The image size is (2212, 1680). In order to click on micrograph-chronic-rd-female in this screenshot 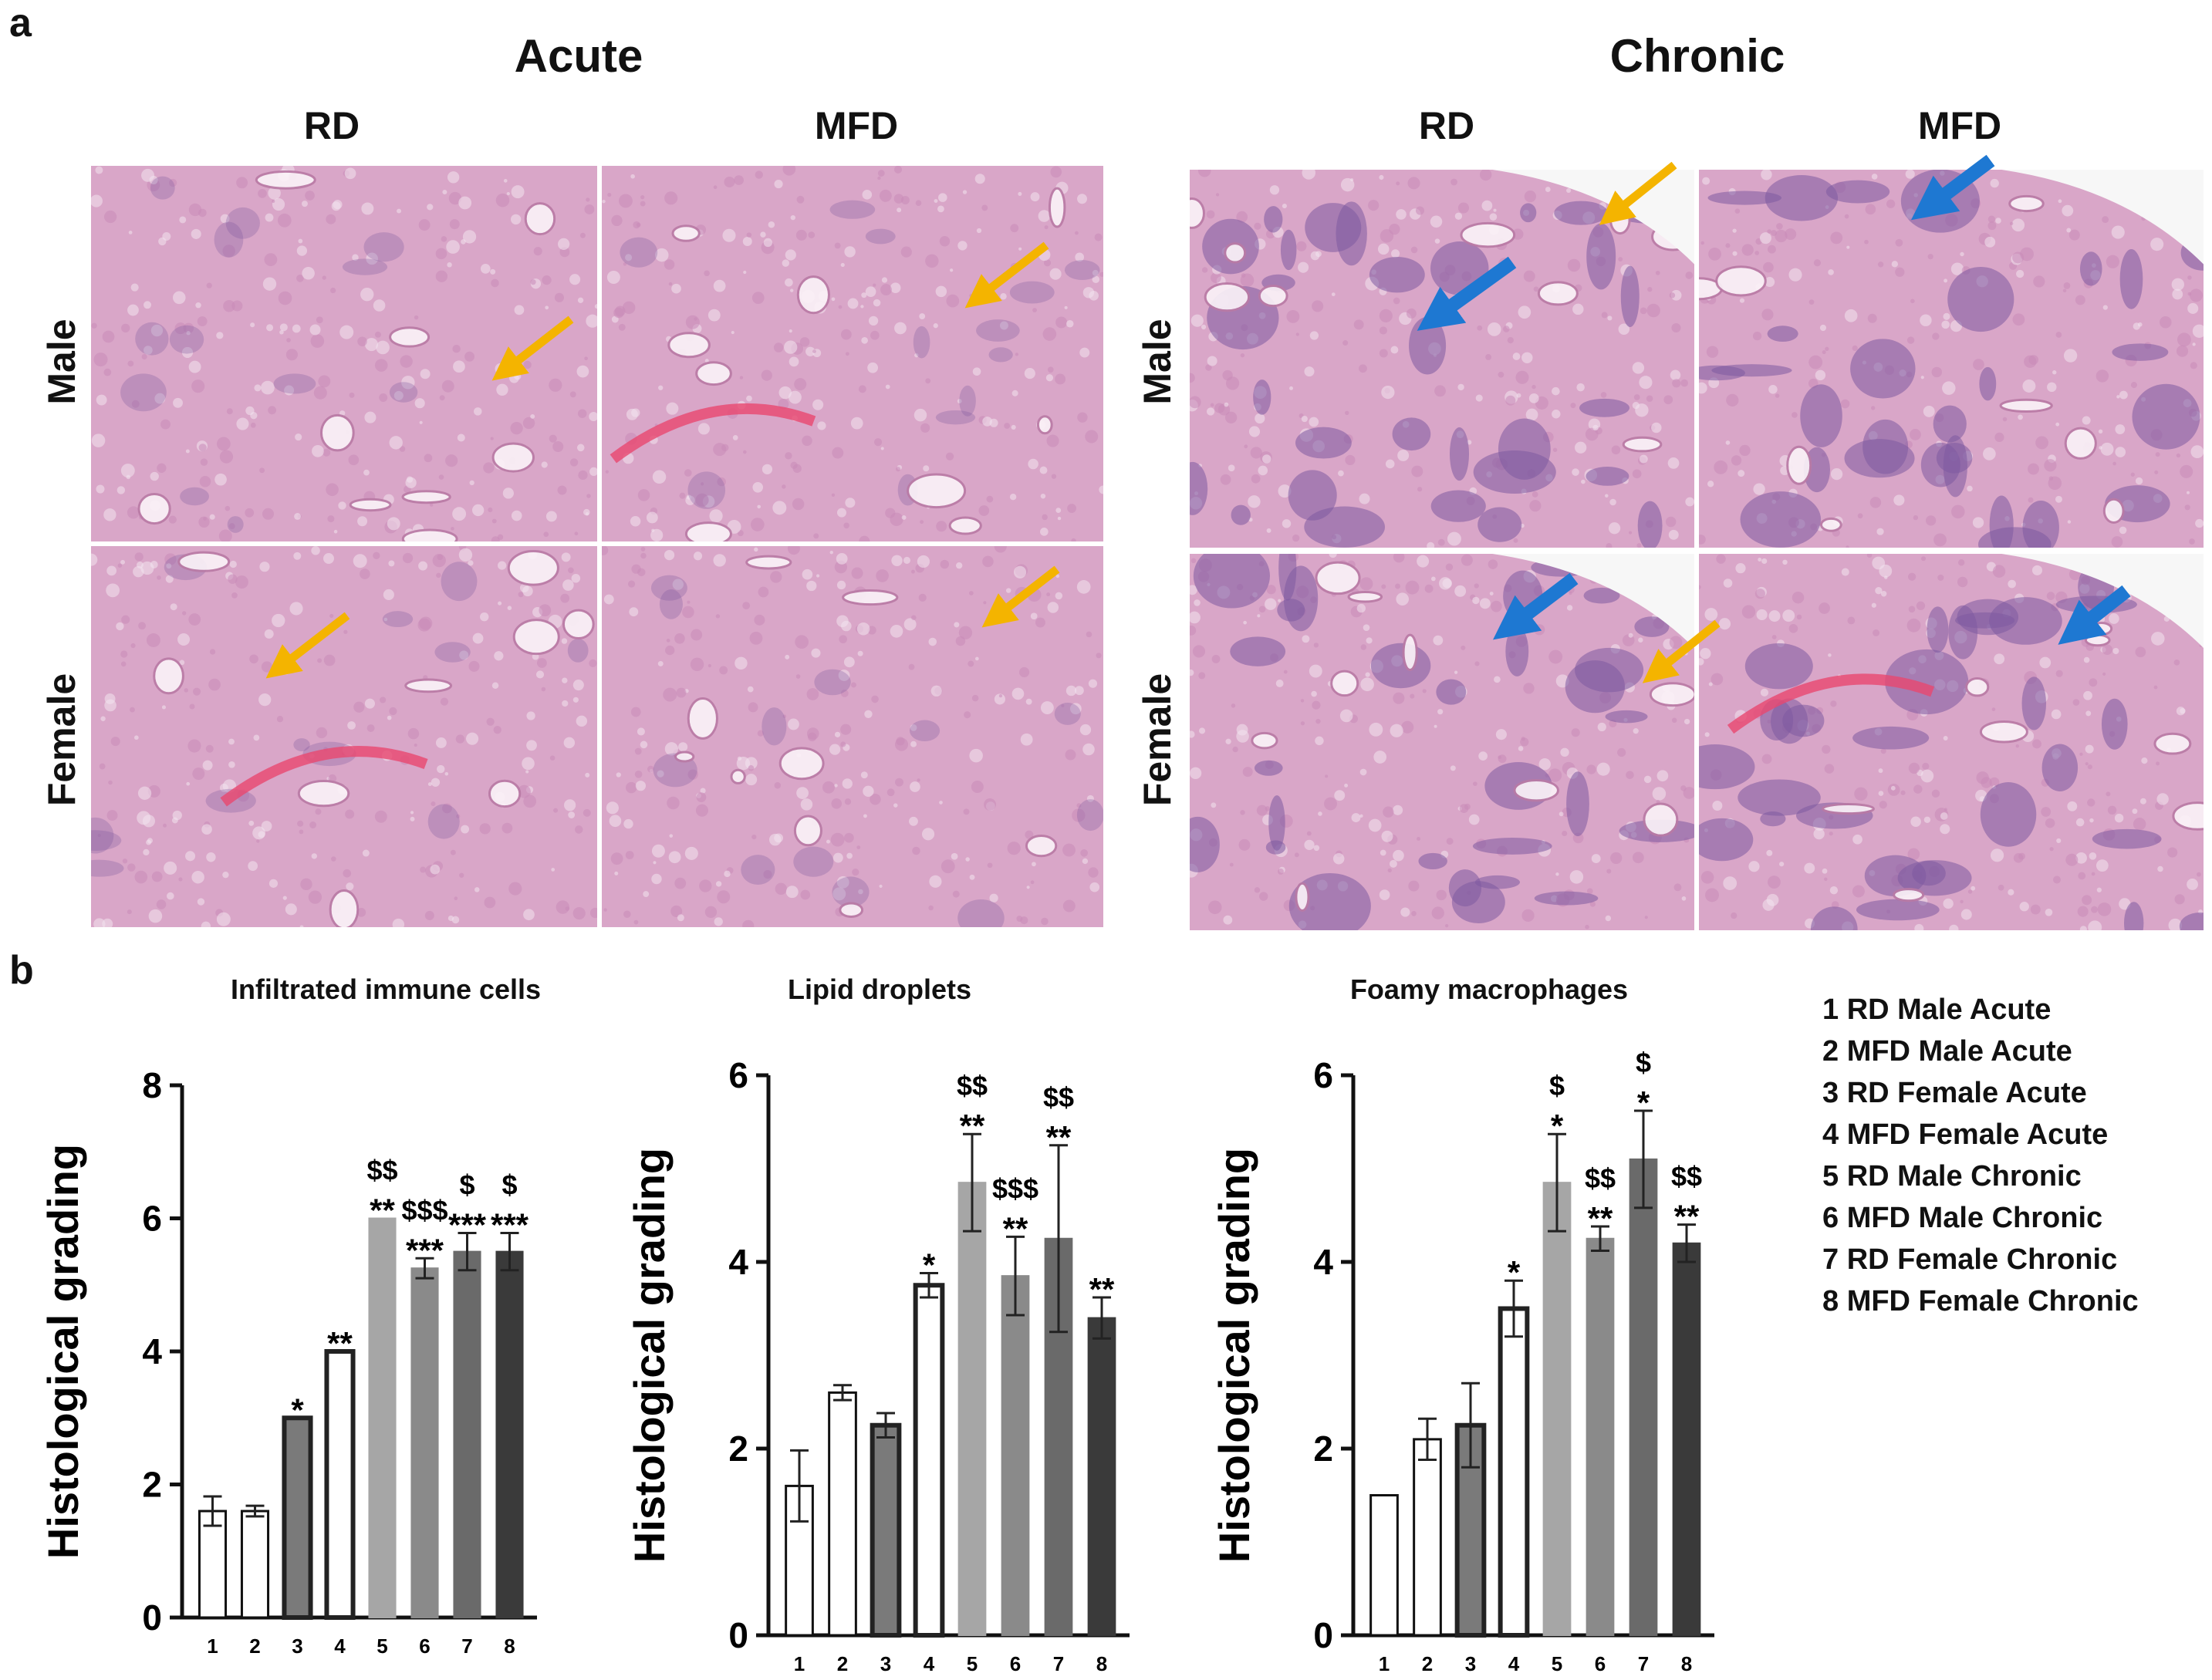, I will do `click(1442, 742)`.